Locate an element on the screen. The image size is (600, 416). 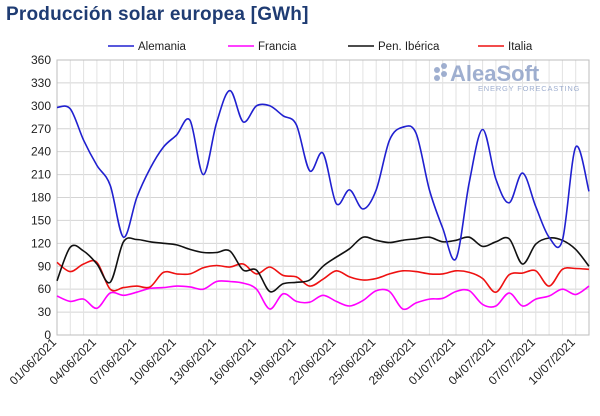
y-tick-label: 330 is located at coordinates (41, 83).